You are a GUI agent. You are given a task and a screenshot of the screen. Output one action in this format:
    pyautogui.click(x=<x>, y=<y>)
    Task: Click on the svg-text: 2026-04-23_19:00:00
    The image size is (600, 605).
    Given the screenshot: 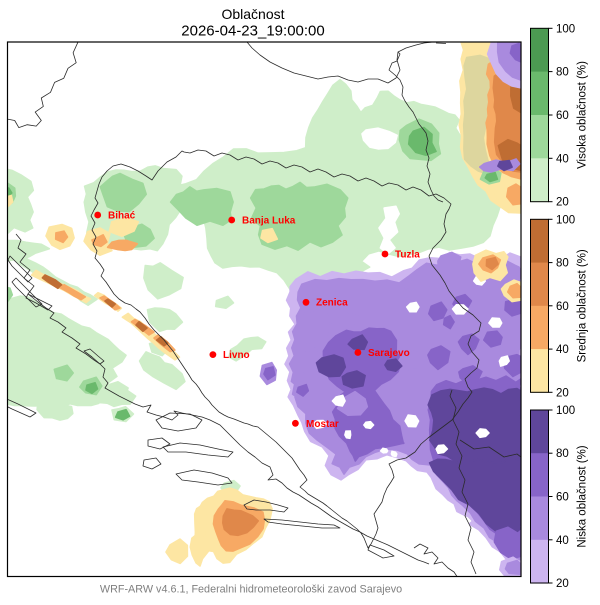 What is the action you would take?
    pyautogui.click(x=252, y=31)
    